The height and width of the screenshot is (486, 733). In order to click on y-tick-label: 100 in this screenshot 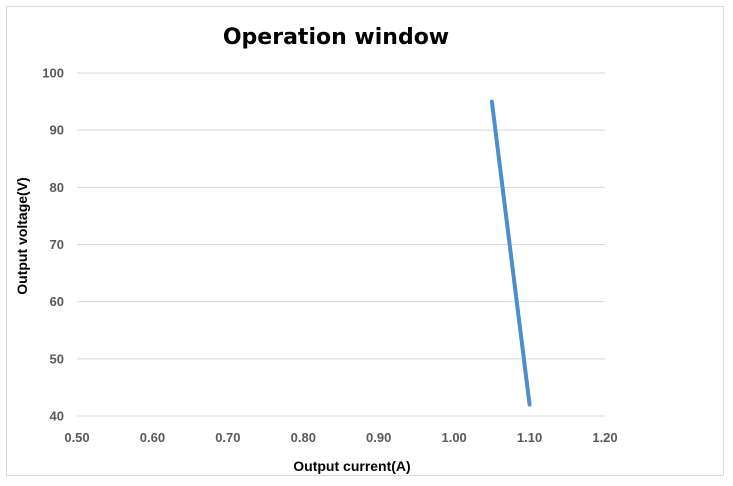, I will do `click(53, 73)`.